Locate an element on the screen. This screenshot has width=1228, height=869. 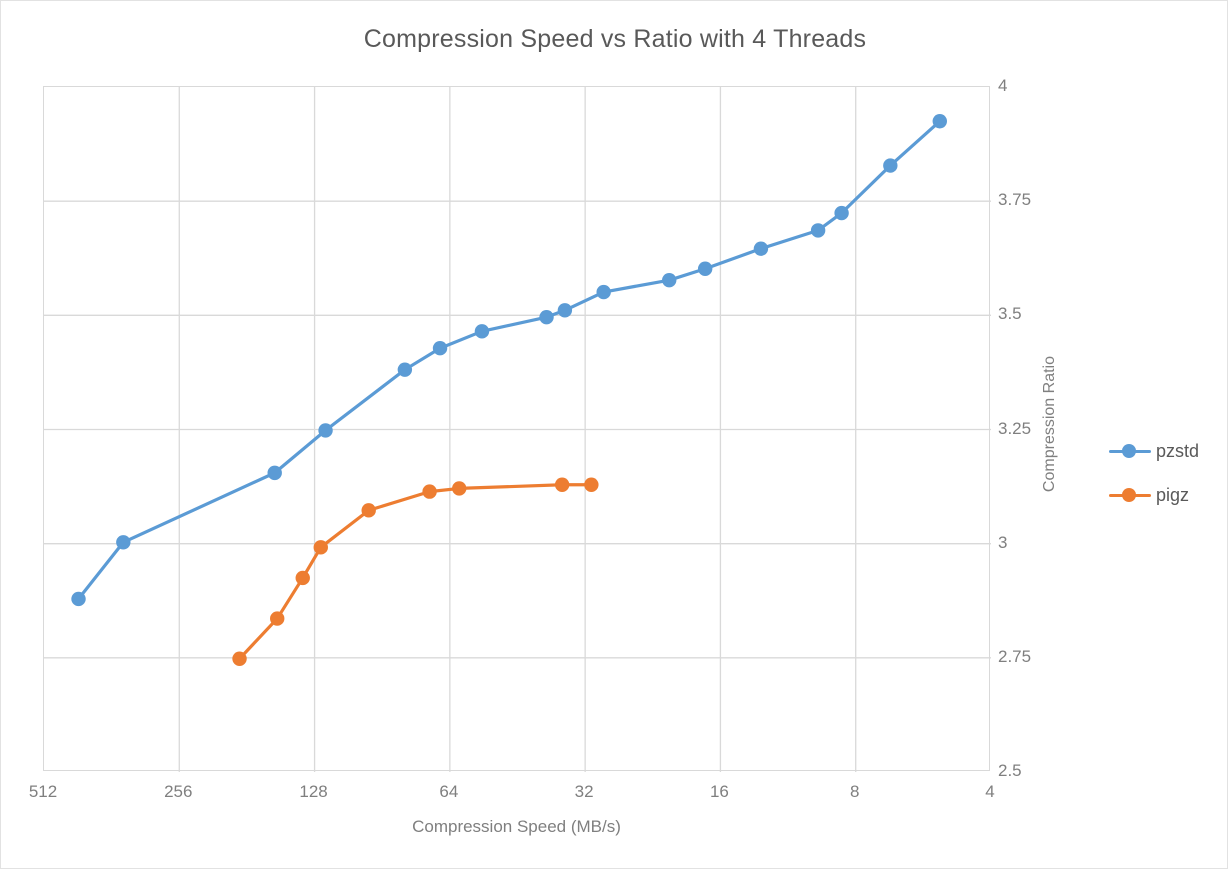
series-line is located at coordinates (415, 572).